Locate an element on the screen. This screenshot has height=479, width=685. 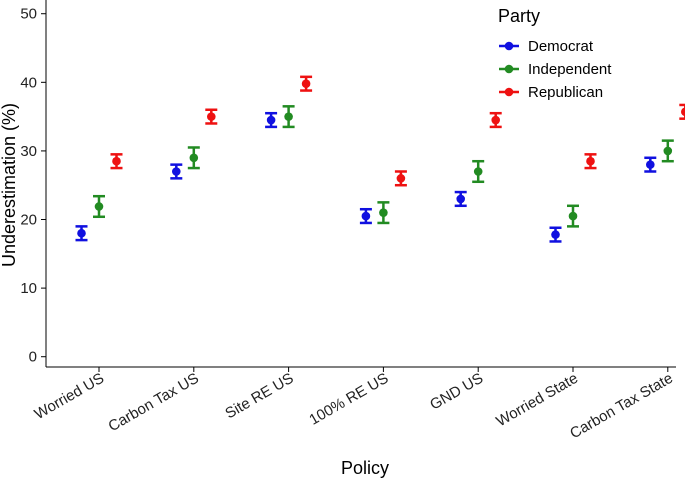
y-tick-label: 10 is located at coordinates (28, 288).